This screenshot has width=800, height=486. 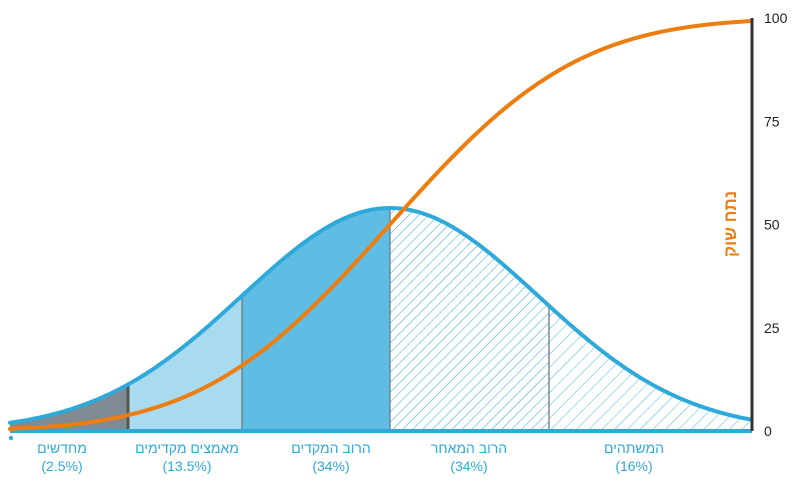 What do you see at coordinates (633, 466) in the screenshot?
I see `segment-percent-label: (16%)` at bounding box center [633, 466].